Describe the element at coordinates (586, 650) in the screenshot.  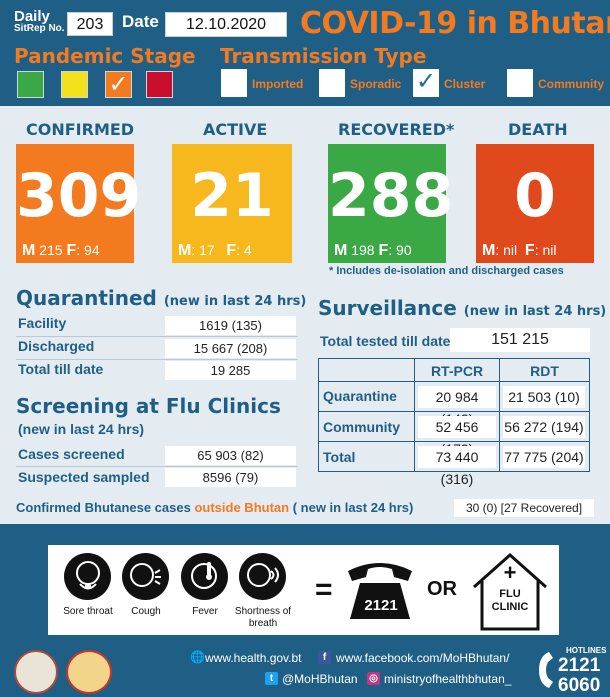
I see `hotlines-label: HOTLINES` at that location.